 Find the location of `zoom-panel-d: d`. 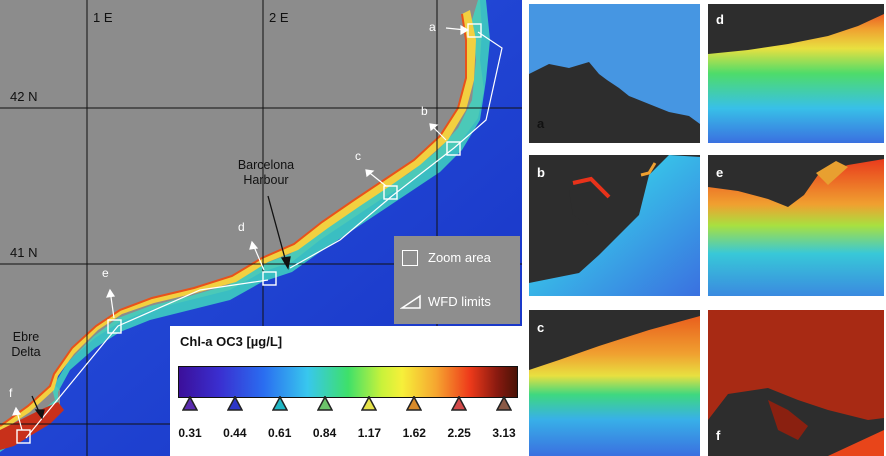

zoom-panel-d: d is located at coordinates (796, 73).